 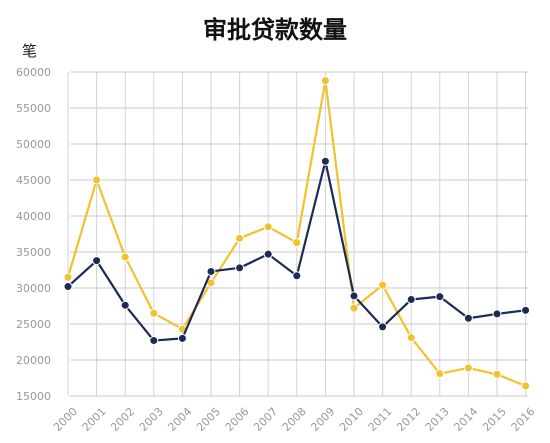 I want to click on x-tick-label: 2002, so click(x=122, y=419).